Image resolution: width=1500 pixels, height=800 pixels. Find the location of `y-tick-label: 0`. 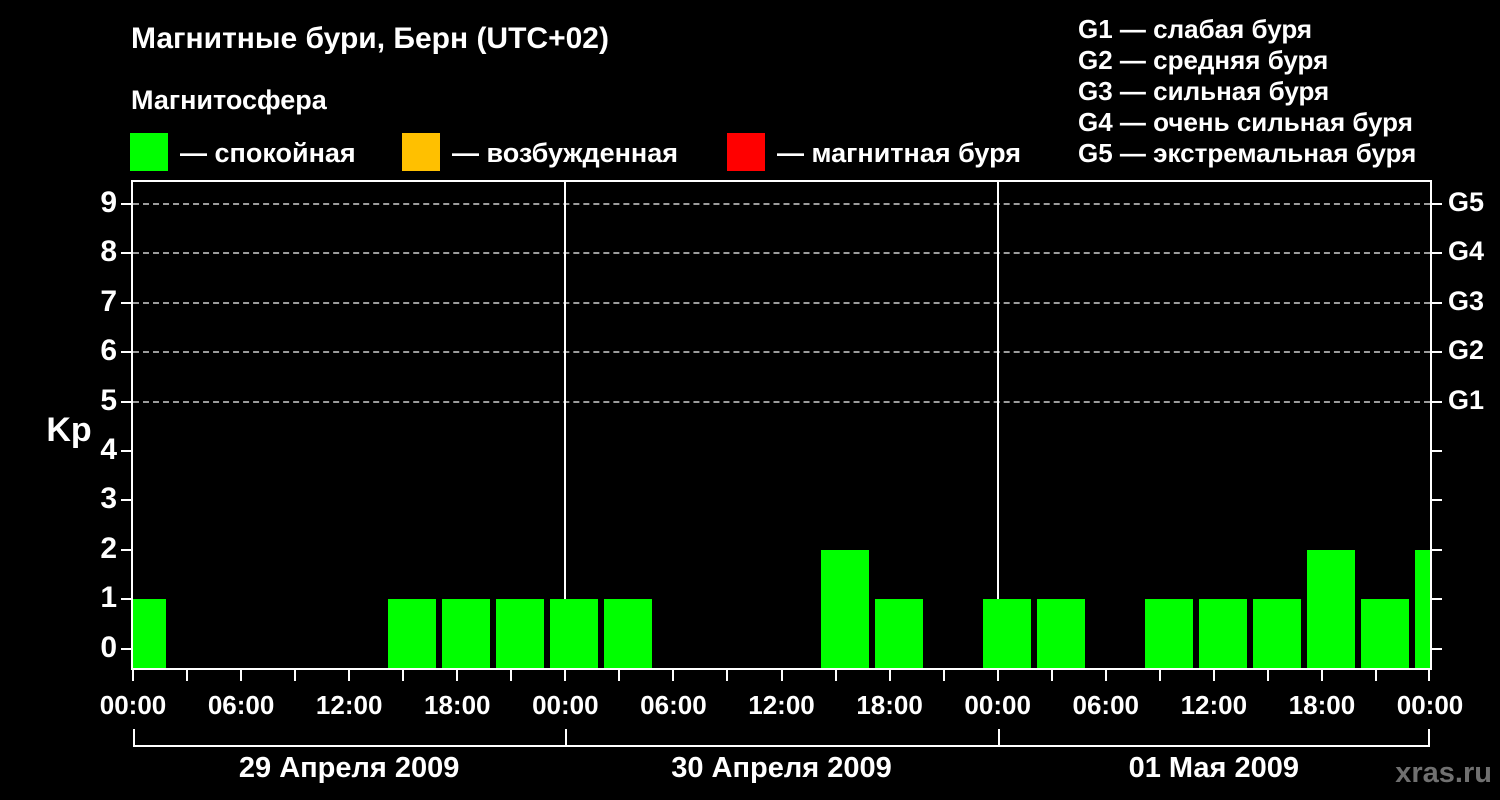

y-tick-label: 0 is located at coordinates (108, 647).